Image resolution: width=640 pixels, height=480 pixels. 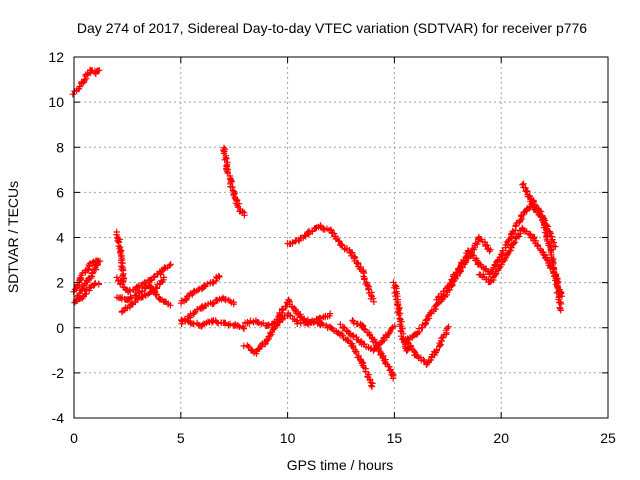 What do you see at coordinates (58, 418) in the screenshot?
I see `y-tick-label: -4` at bounding box center [58, 418].